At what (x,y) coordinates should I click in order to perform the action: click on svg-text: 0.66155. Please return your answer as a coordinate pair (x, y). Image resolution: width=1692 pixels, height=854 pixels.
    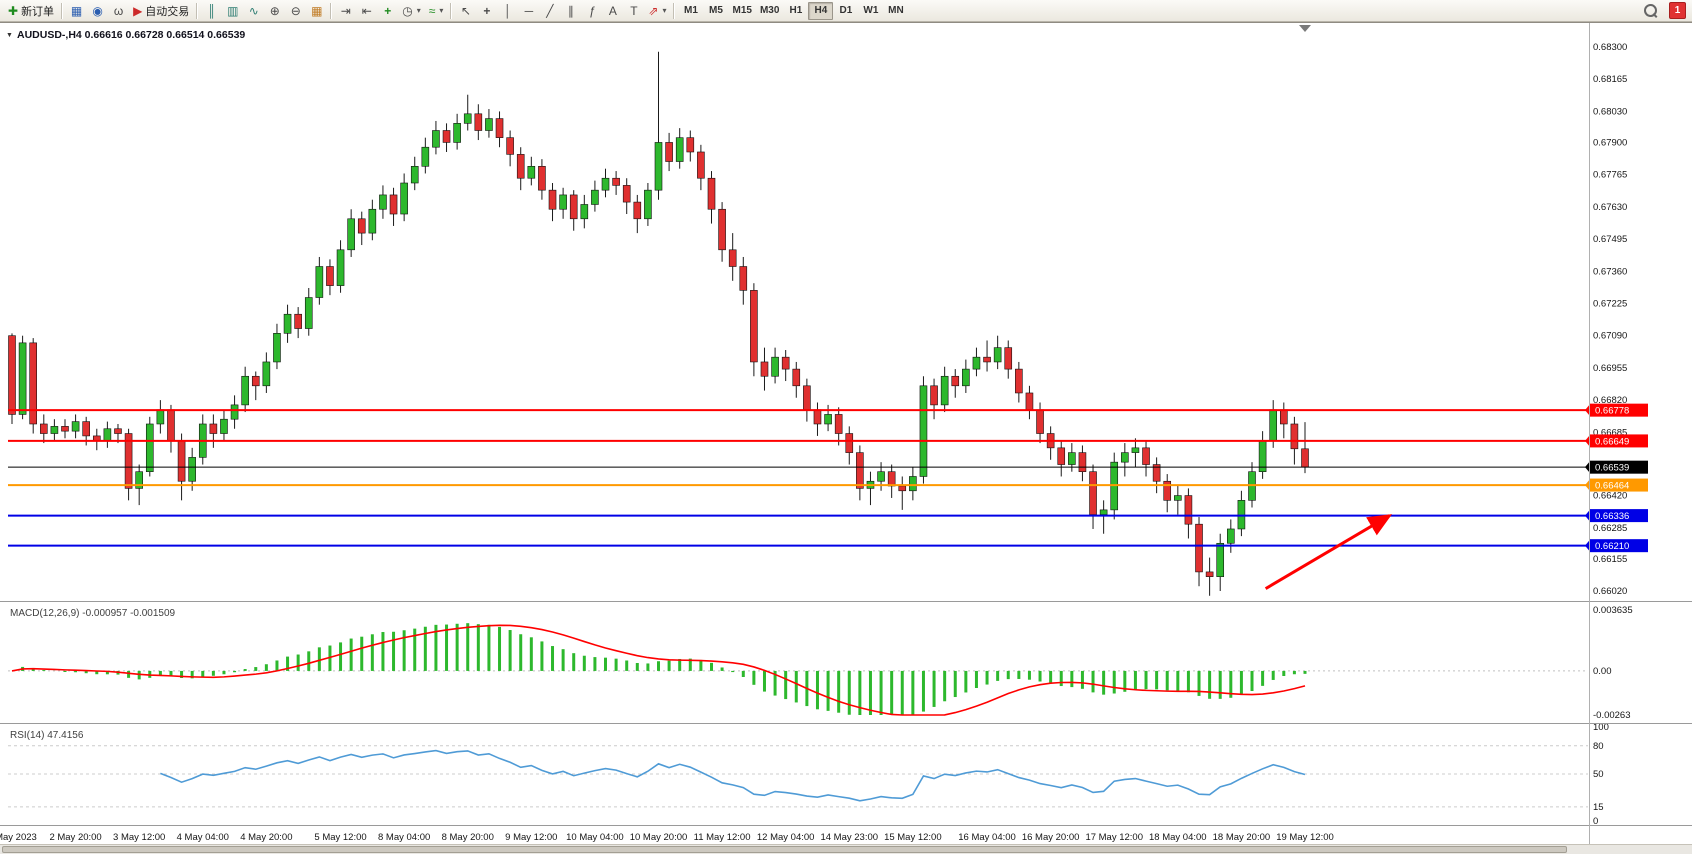
    Looking at the image, I should click on (1610, 559).